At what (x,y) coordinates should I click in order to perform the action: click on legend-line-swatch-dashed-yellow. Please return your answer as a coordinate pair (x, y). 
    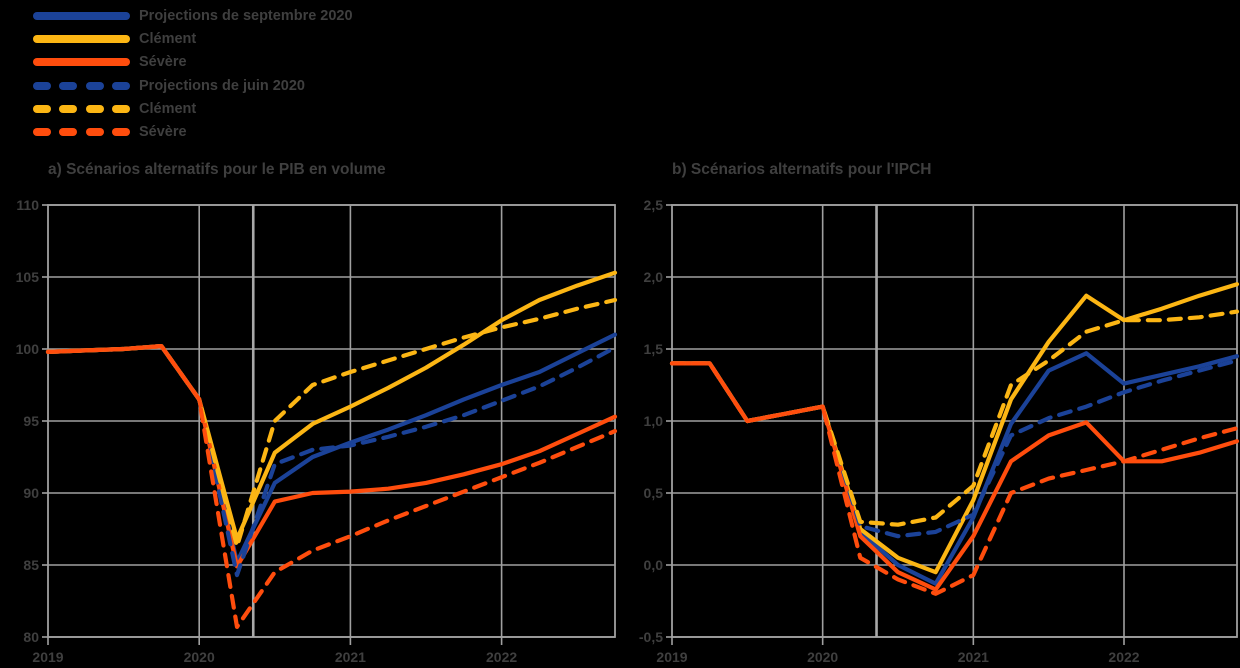
    Looking at the image, I should click on (81, 108).